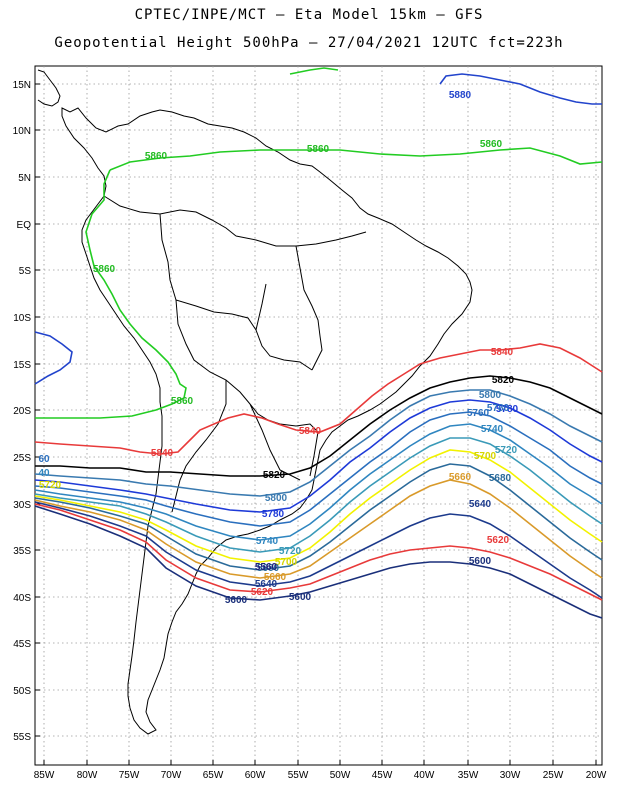 The height and width of the screenshot is (800, 618). What do you see at coordinates (22, 551) in the screenshot?
I see `lat-label: 35S` at bounding box center [22, 551].